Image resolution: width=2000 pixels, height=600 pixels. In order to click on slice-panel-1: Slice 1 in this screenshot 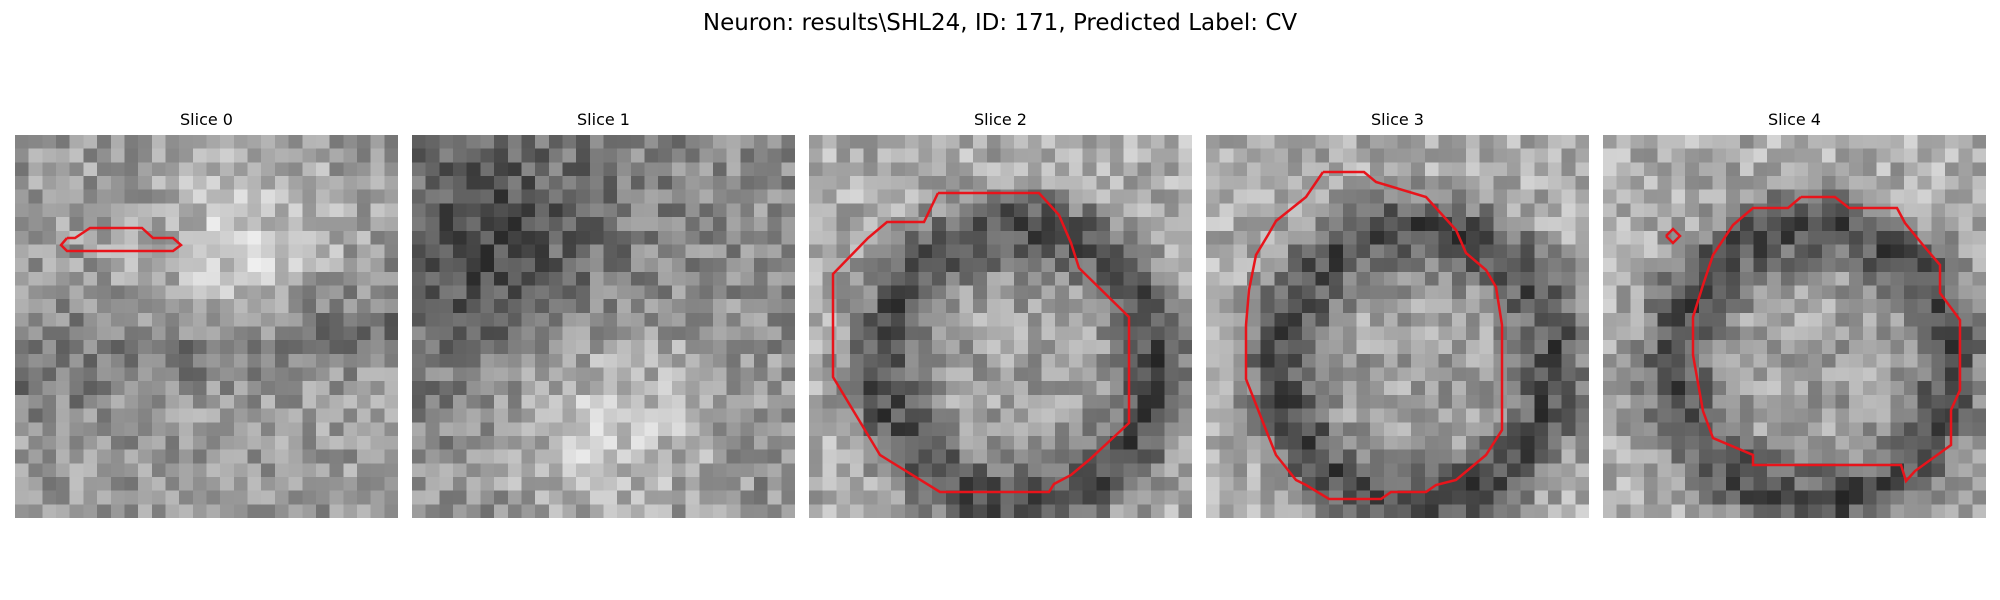, I will do `click(603, 313)`.